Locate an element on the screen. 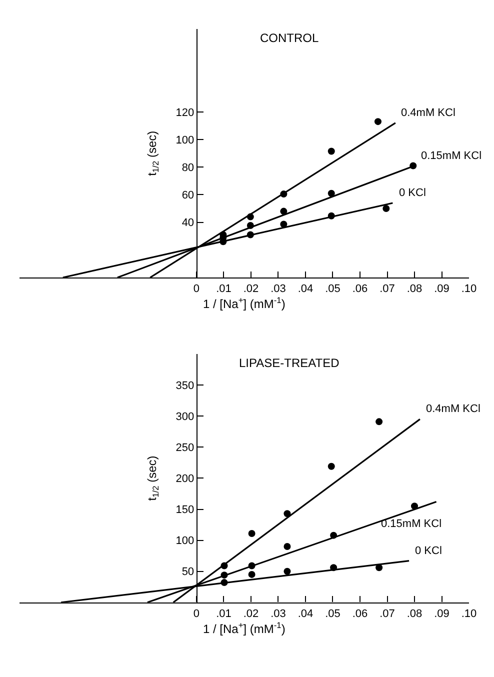 This screenshot has height=677, width=494. chart-title: LIPASE-TREATED is located at coordinates (289, 363).